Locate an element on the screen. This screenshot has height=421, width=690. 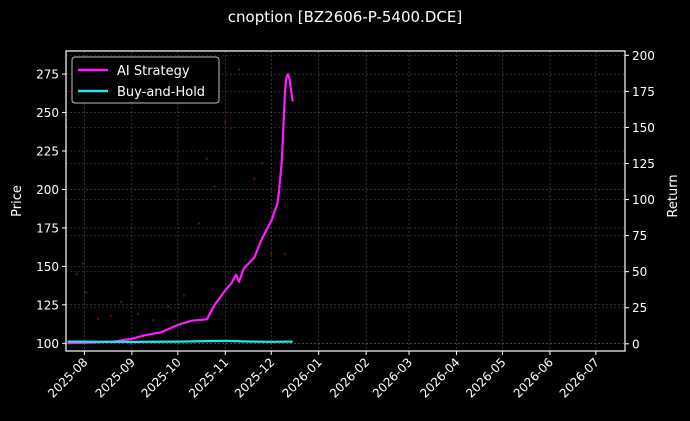
y2-tick-label: 175 is located at coordinates (643, 92).